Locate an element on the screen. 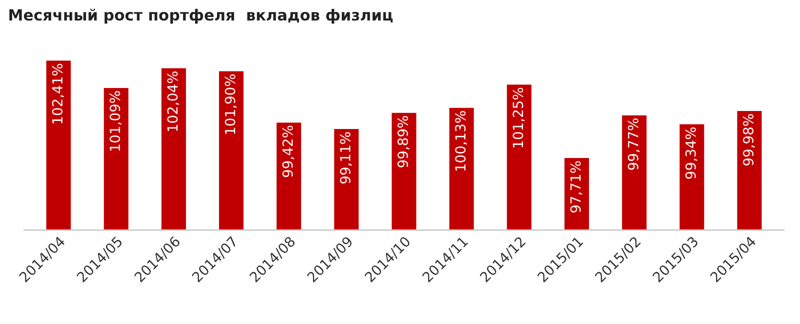  data-label: 99,77% is located at coordinates (634, 144).